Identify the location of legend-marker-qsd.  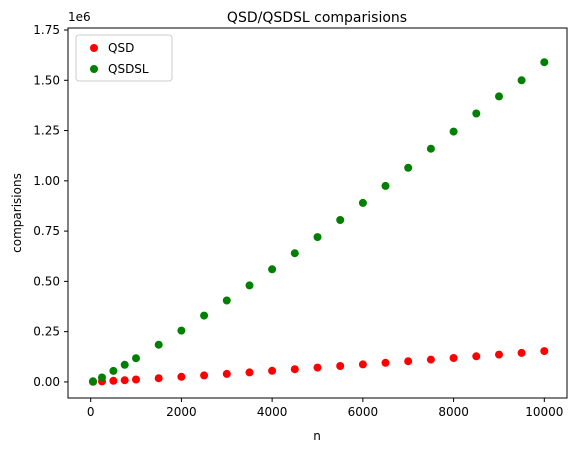
(94, 48).